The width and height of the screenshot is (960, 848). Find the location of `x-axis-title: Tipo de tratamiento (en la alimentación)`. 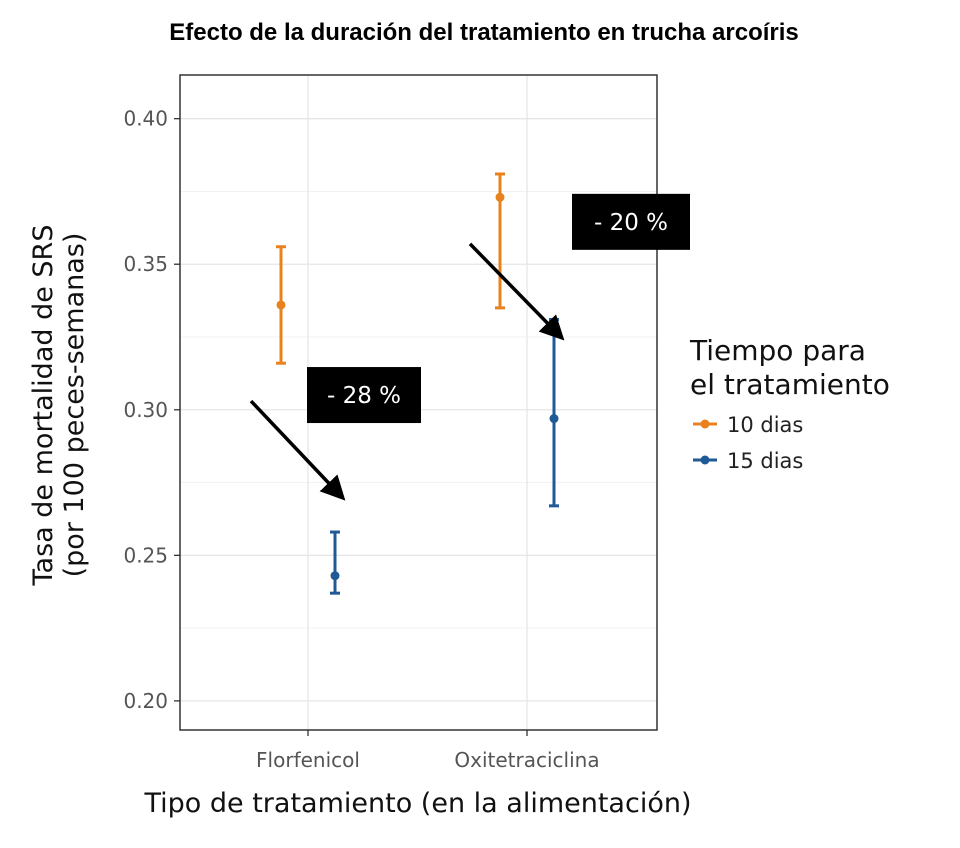

x-axis-title: Tipo de tratamiento (en la alimentación) is located at coordinates (417, 803).